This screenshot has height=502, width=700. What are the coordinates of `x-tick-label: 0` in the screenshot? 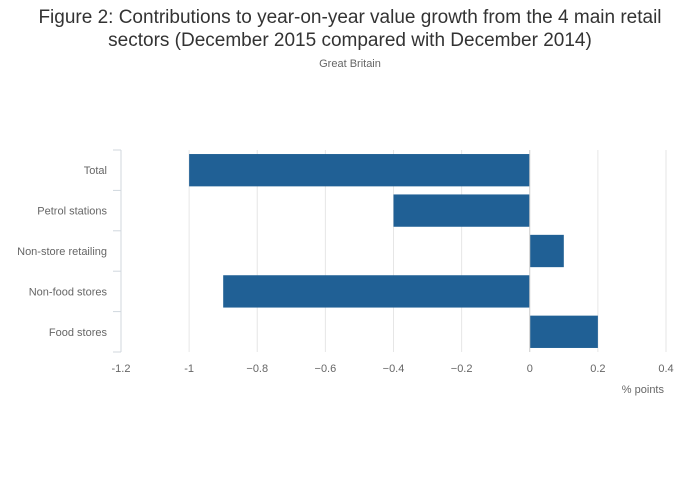 It's located at (530, 369).